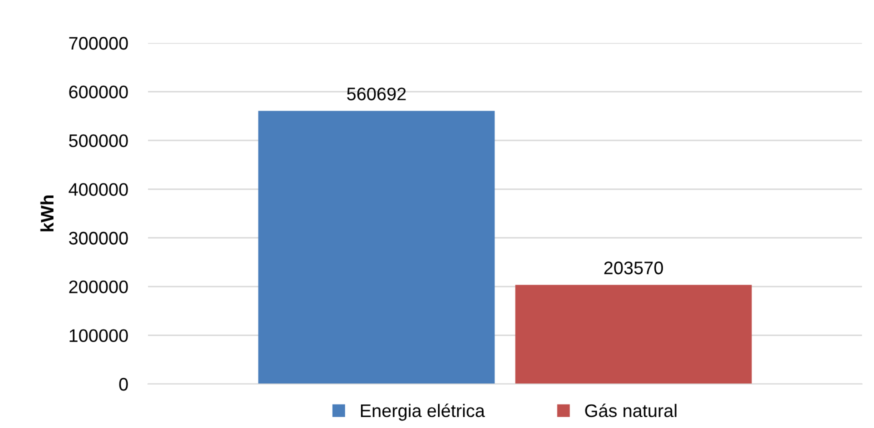 The height and width of the screenshot is (428, 874). Describe the element at coordinates (633, 268) in the screenshot. I see `data-label: 203570` at that location.